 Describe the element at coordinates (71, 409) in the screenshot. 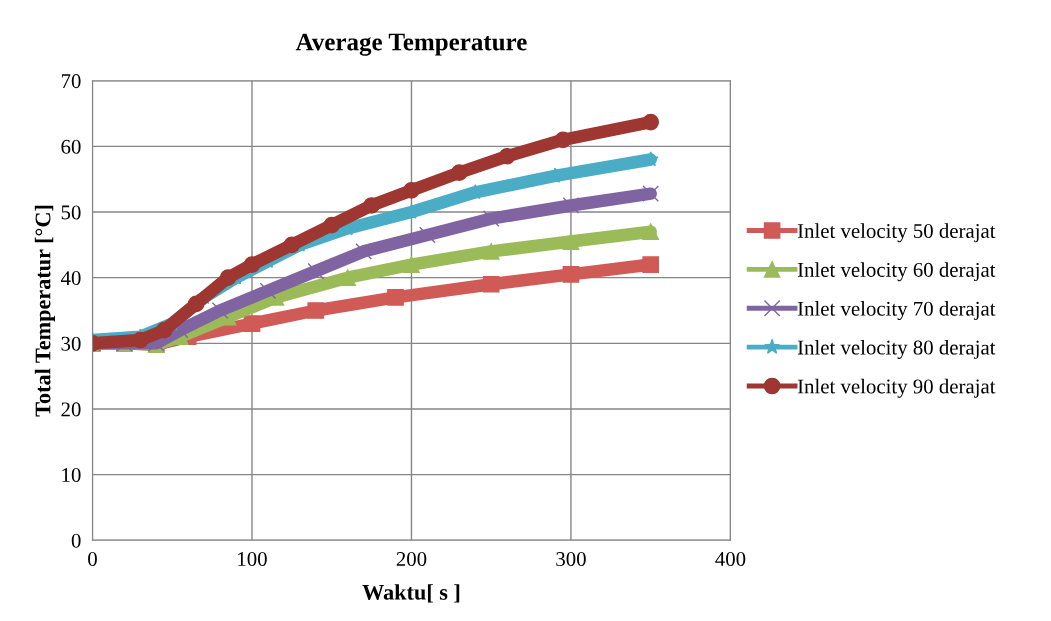

I see `y-tick-label: 20` at that location.